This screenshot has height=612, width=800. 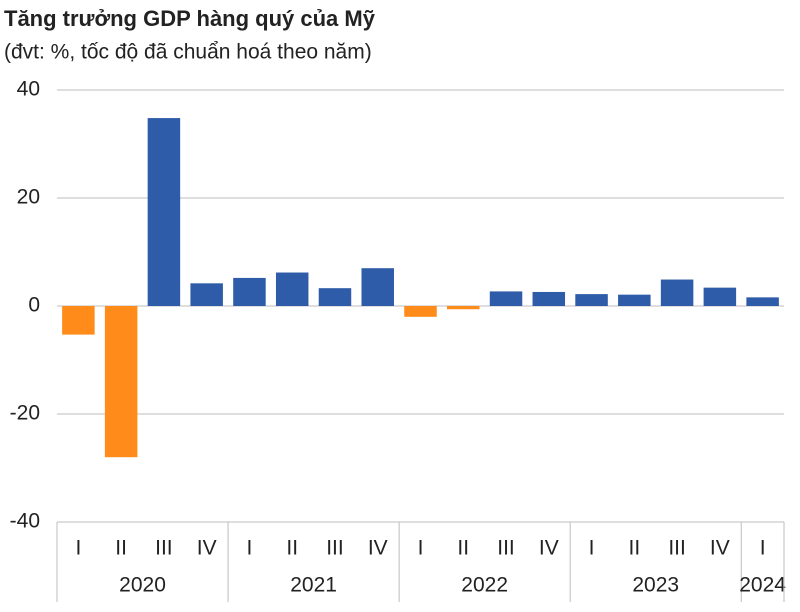 What do you see at coordinates (25, 521) in the screenshot?
I see `y-tick-label: -40` at bounding box center [25, 521].